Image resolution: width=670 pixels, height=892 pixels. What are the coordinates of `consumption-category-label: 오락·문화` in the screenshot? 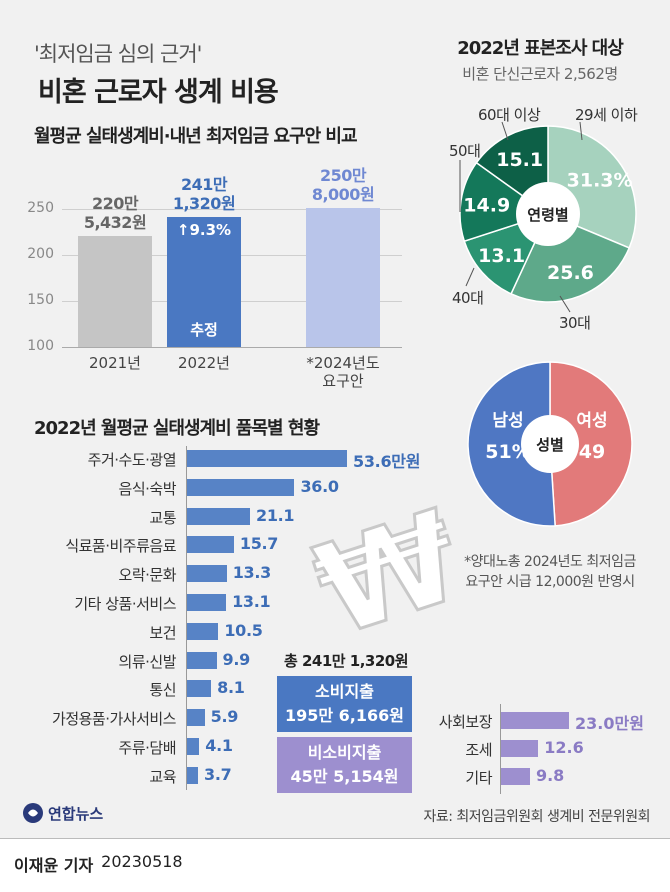 It's located at (147, 575).